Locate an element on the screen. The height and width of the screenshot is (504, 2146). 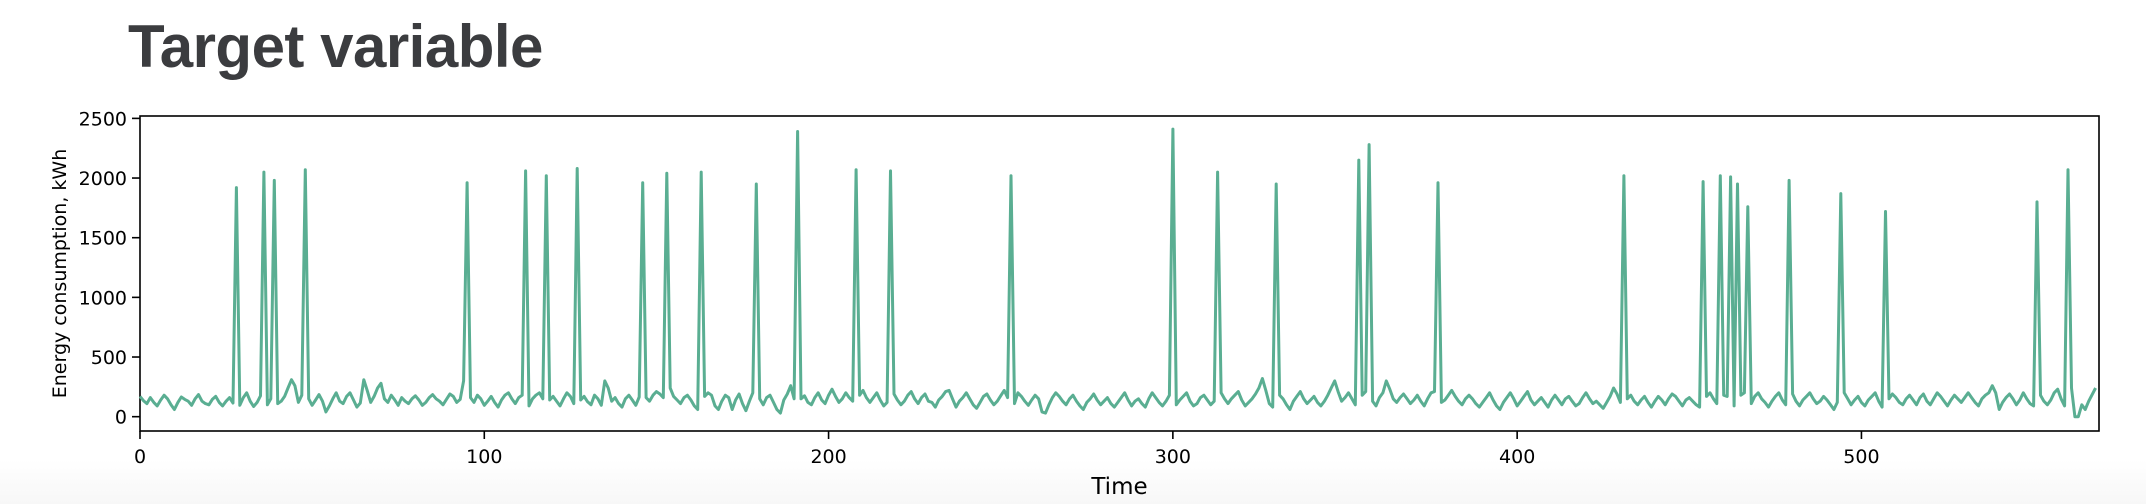
y-tick-label: 2000 is located at coordinates (103, 179).